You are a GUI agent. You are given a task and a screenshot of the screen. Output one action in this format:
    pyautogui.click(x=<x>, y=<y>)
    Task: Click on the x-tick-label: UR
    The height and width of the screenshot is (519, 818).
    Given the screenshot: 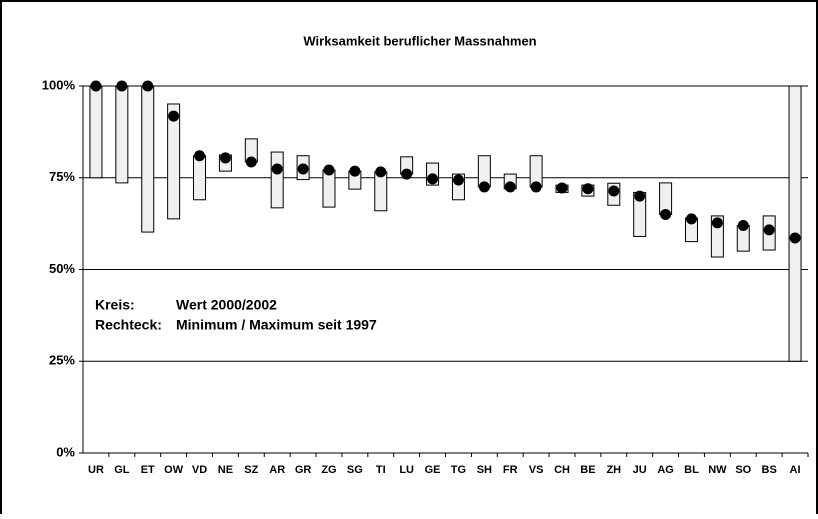 What is the action you would take?
    pyautogui.click(x=96, y=470)
    